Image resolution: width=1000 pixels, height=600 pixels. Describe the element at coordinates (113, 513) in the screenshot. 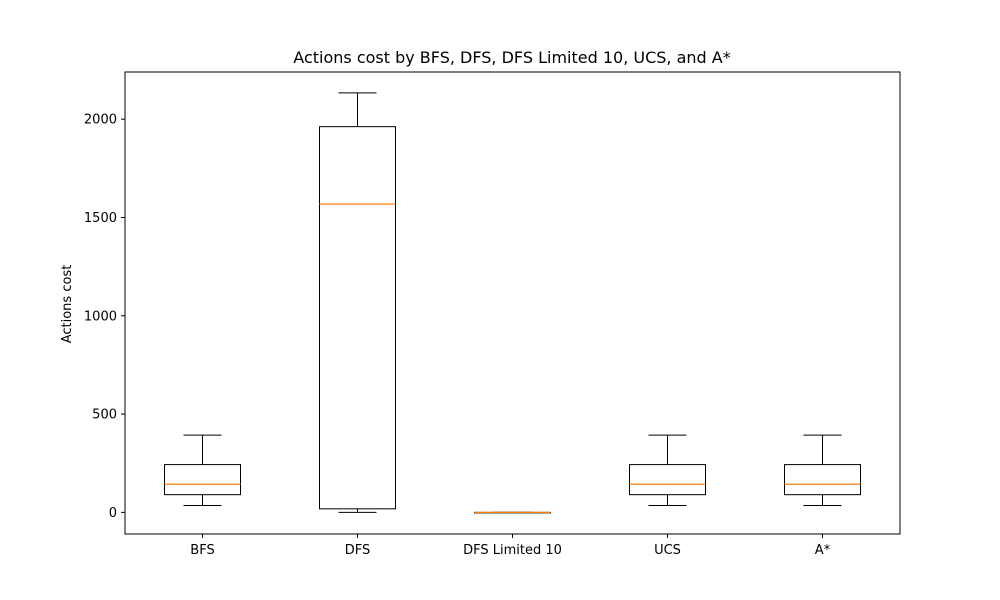

I see `y-tick-label: 0` at that location.